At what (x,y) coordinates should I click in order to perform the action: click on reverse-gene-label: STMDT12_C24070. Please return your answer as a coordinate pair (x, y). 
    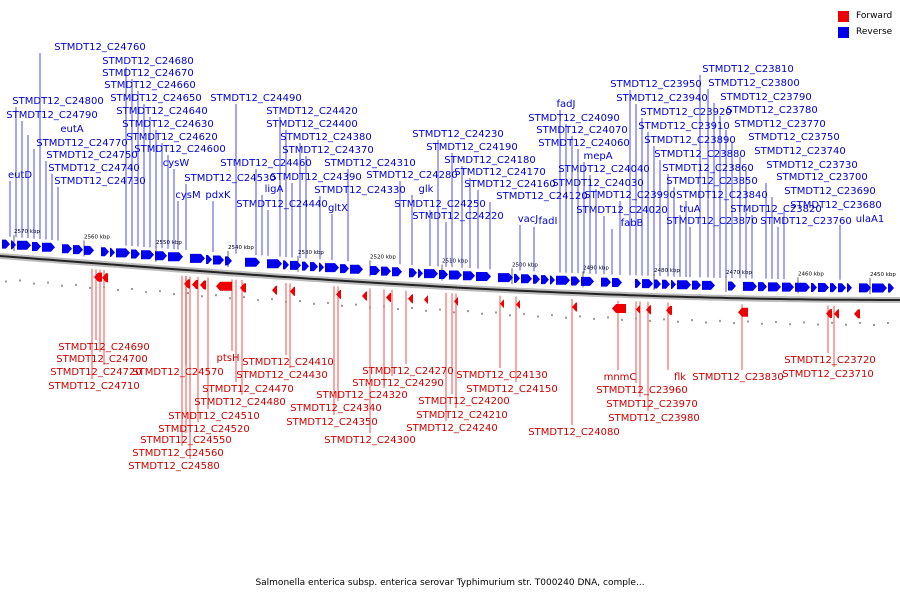
    Looking at the image, I should click on (581, 130).